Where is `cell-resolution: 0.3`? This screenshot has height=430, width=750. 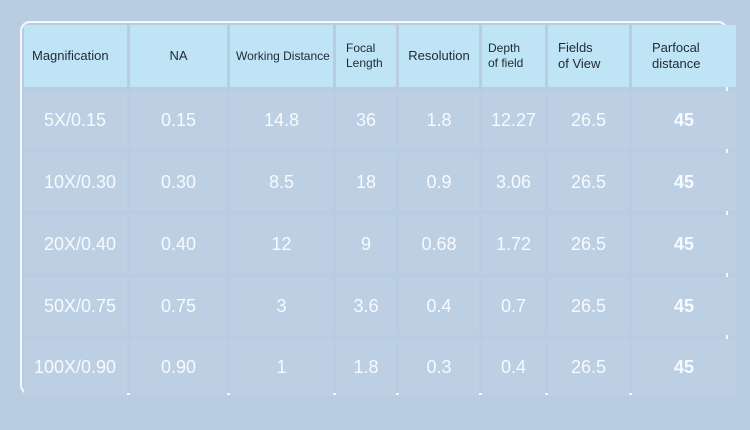 cell-resolution: 0.3 is located at coordinates (439, 367).